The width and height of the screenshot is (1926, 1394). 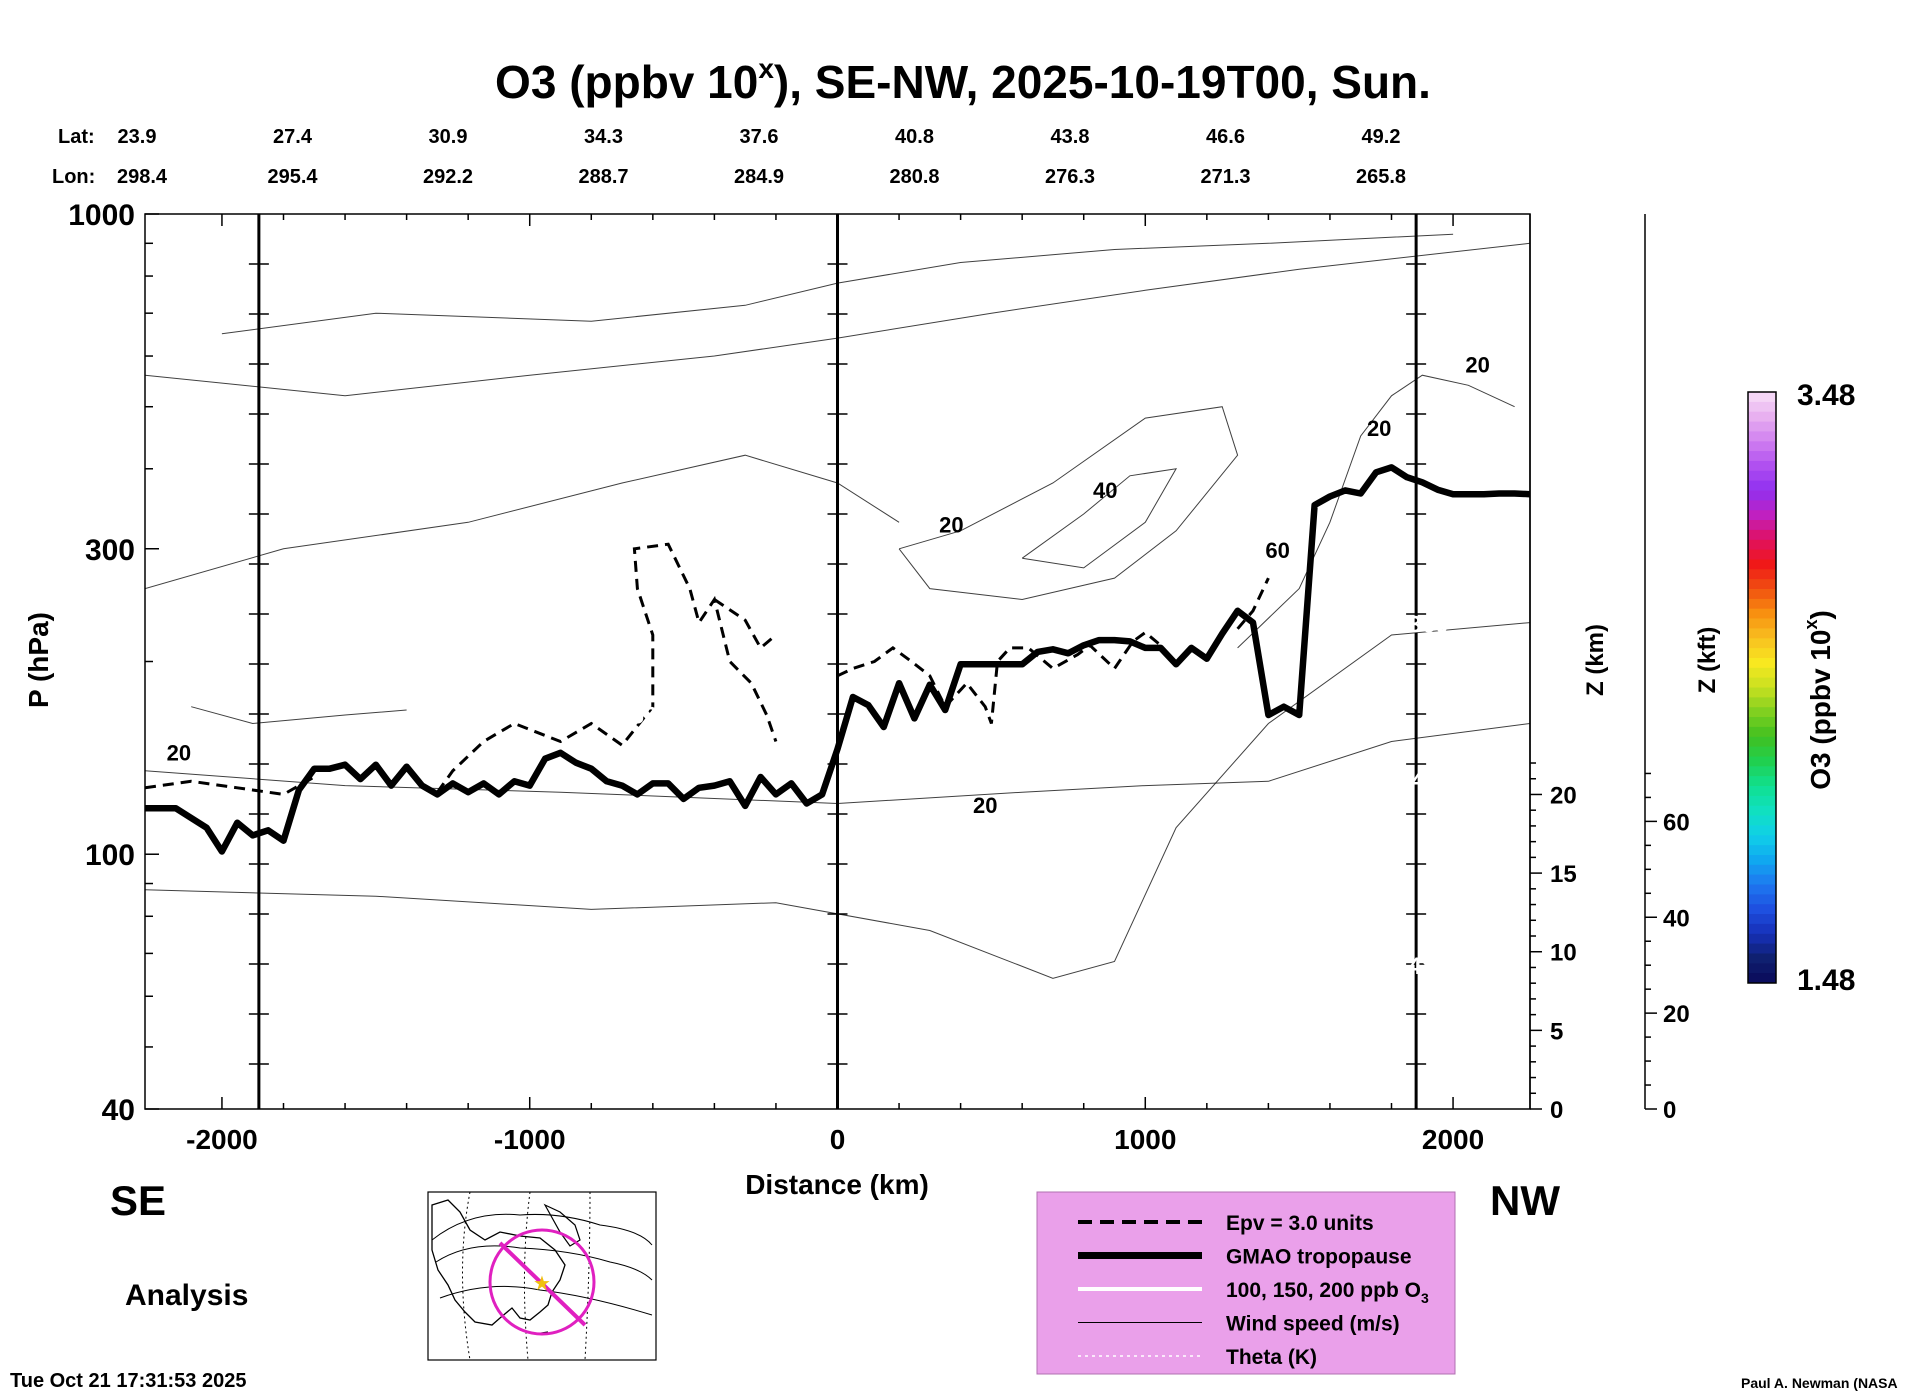 What do you see at coordinates (759, 177) in the screenshot?
I see `lon-value: 284.9` at bounding box center [759, 177].